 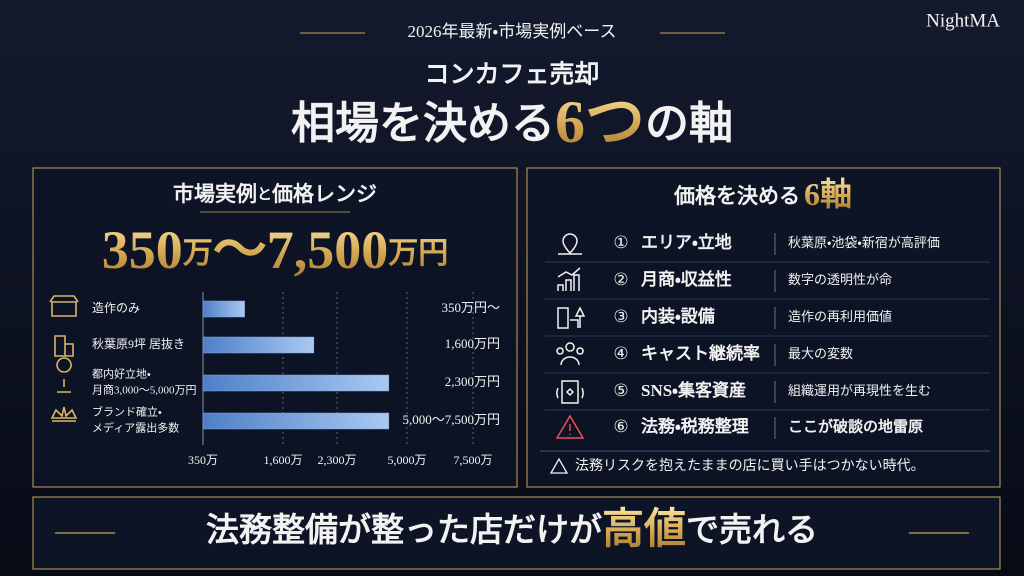 I want to click on left-heading: 市場実例と価格レンジ, so click(x=275, y=194).